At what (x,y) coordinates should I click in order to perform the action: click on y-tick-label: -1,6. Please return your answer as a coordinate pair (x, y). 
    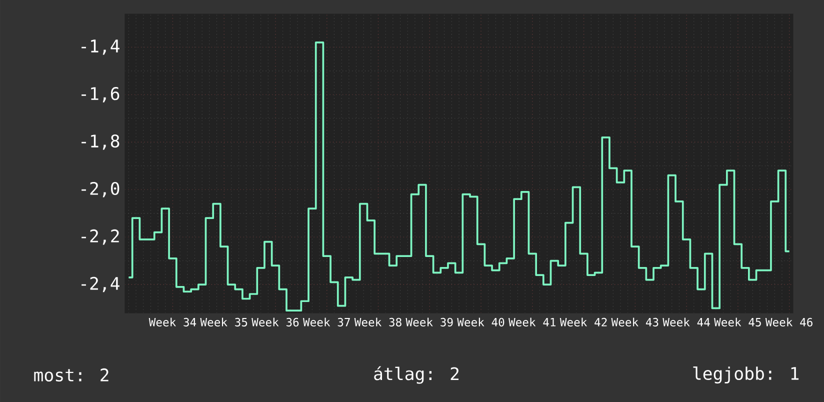
    Looking at the image, I should click on (101, 94).